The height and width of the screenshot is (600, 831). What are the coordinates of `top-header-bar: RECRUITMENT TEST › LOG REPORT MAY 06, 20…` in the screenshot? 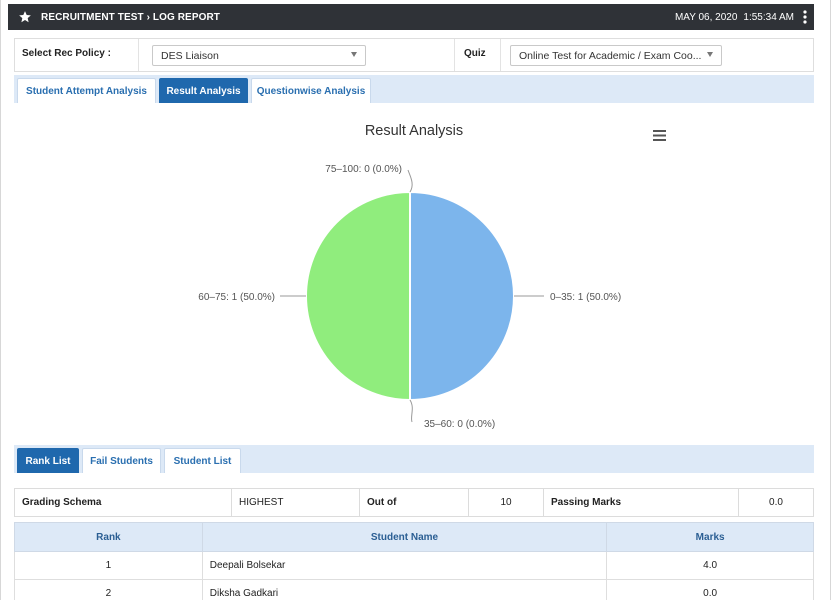 It's located at (411, 17).